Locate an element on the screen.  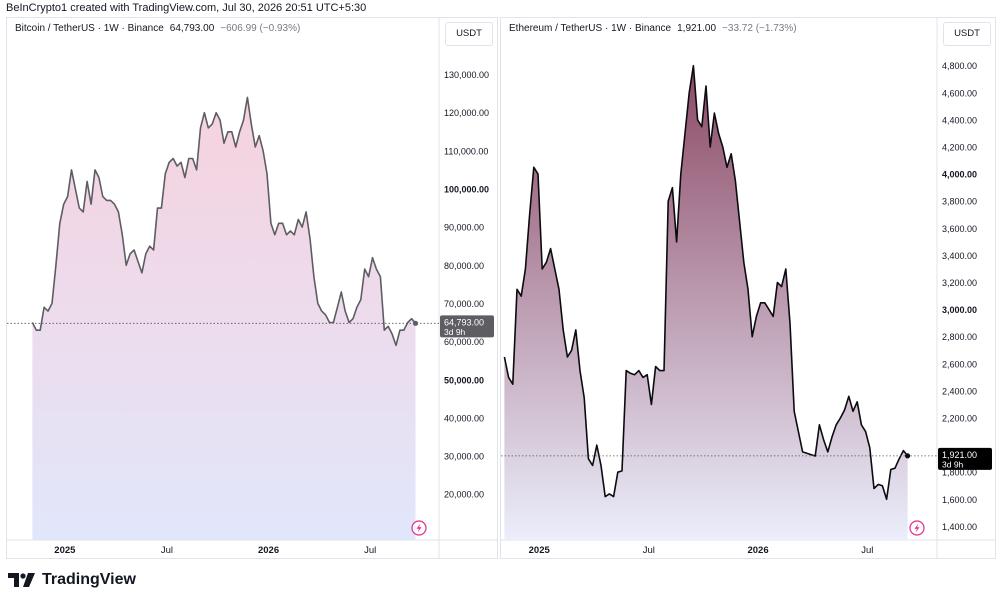
y-tick-label: 120,000.00 is located at coordinates (466, 113).